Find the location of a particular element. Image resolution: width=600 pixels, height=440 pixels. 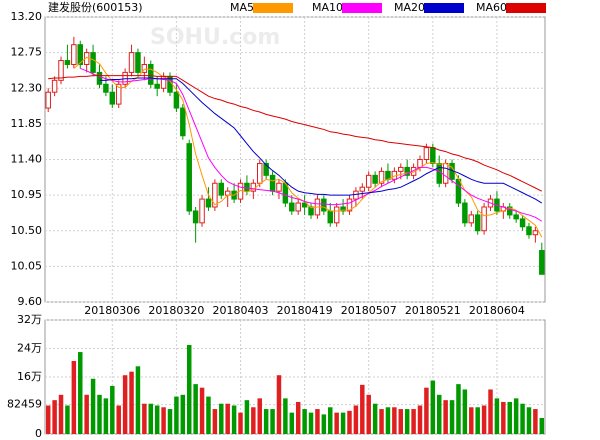

y-tick-label: 10.05 is located at coordinates (27, 265).